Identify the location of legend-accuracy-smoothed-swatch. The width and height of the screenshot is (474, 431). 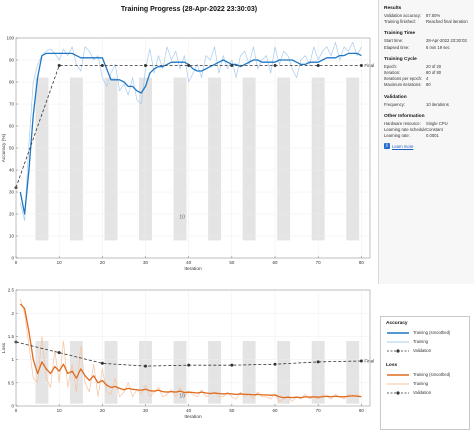
(398, 332).